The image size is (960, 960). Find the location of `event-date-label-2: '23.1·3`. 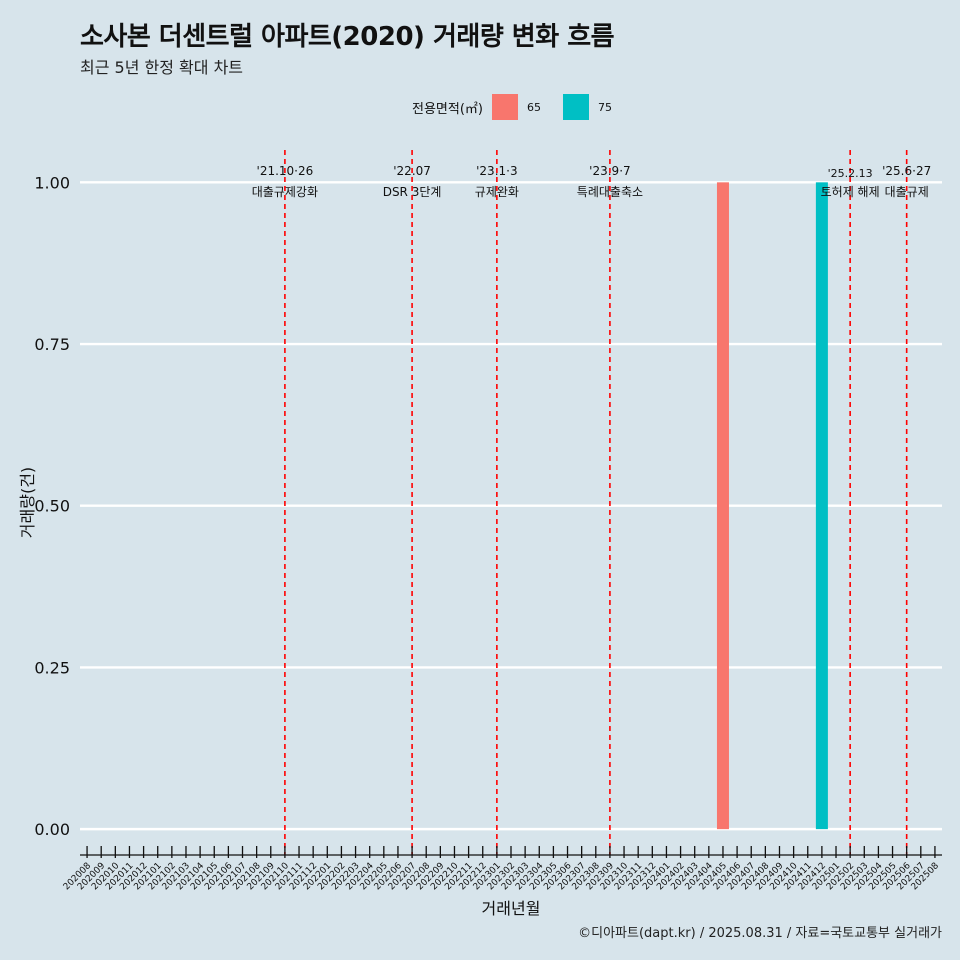

event-date-label-2: '23.1·3 is located at coordinates (496, 171).